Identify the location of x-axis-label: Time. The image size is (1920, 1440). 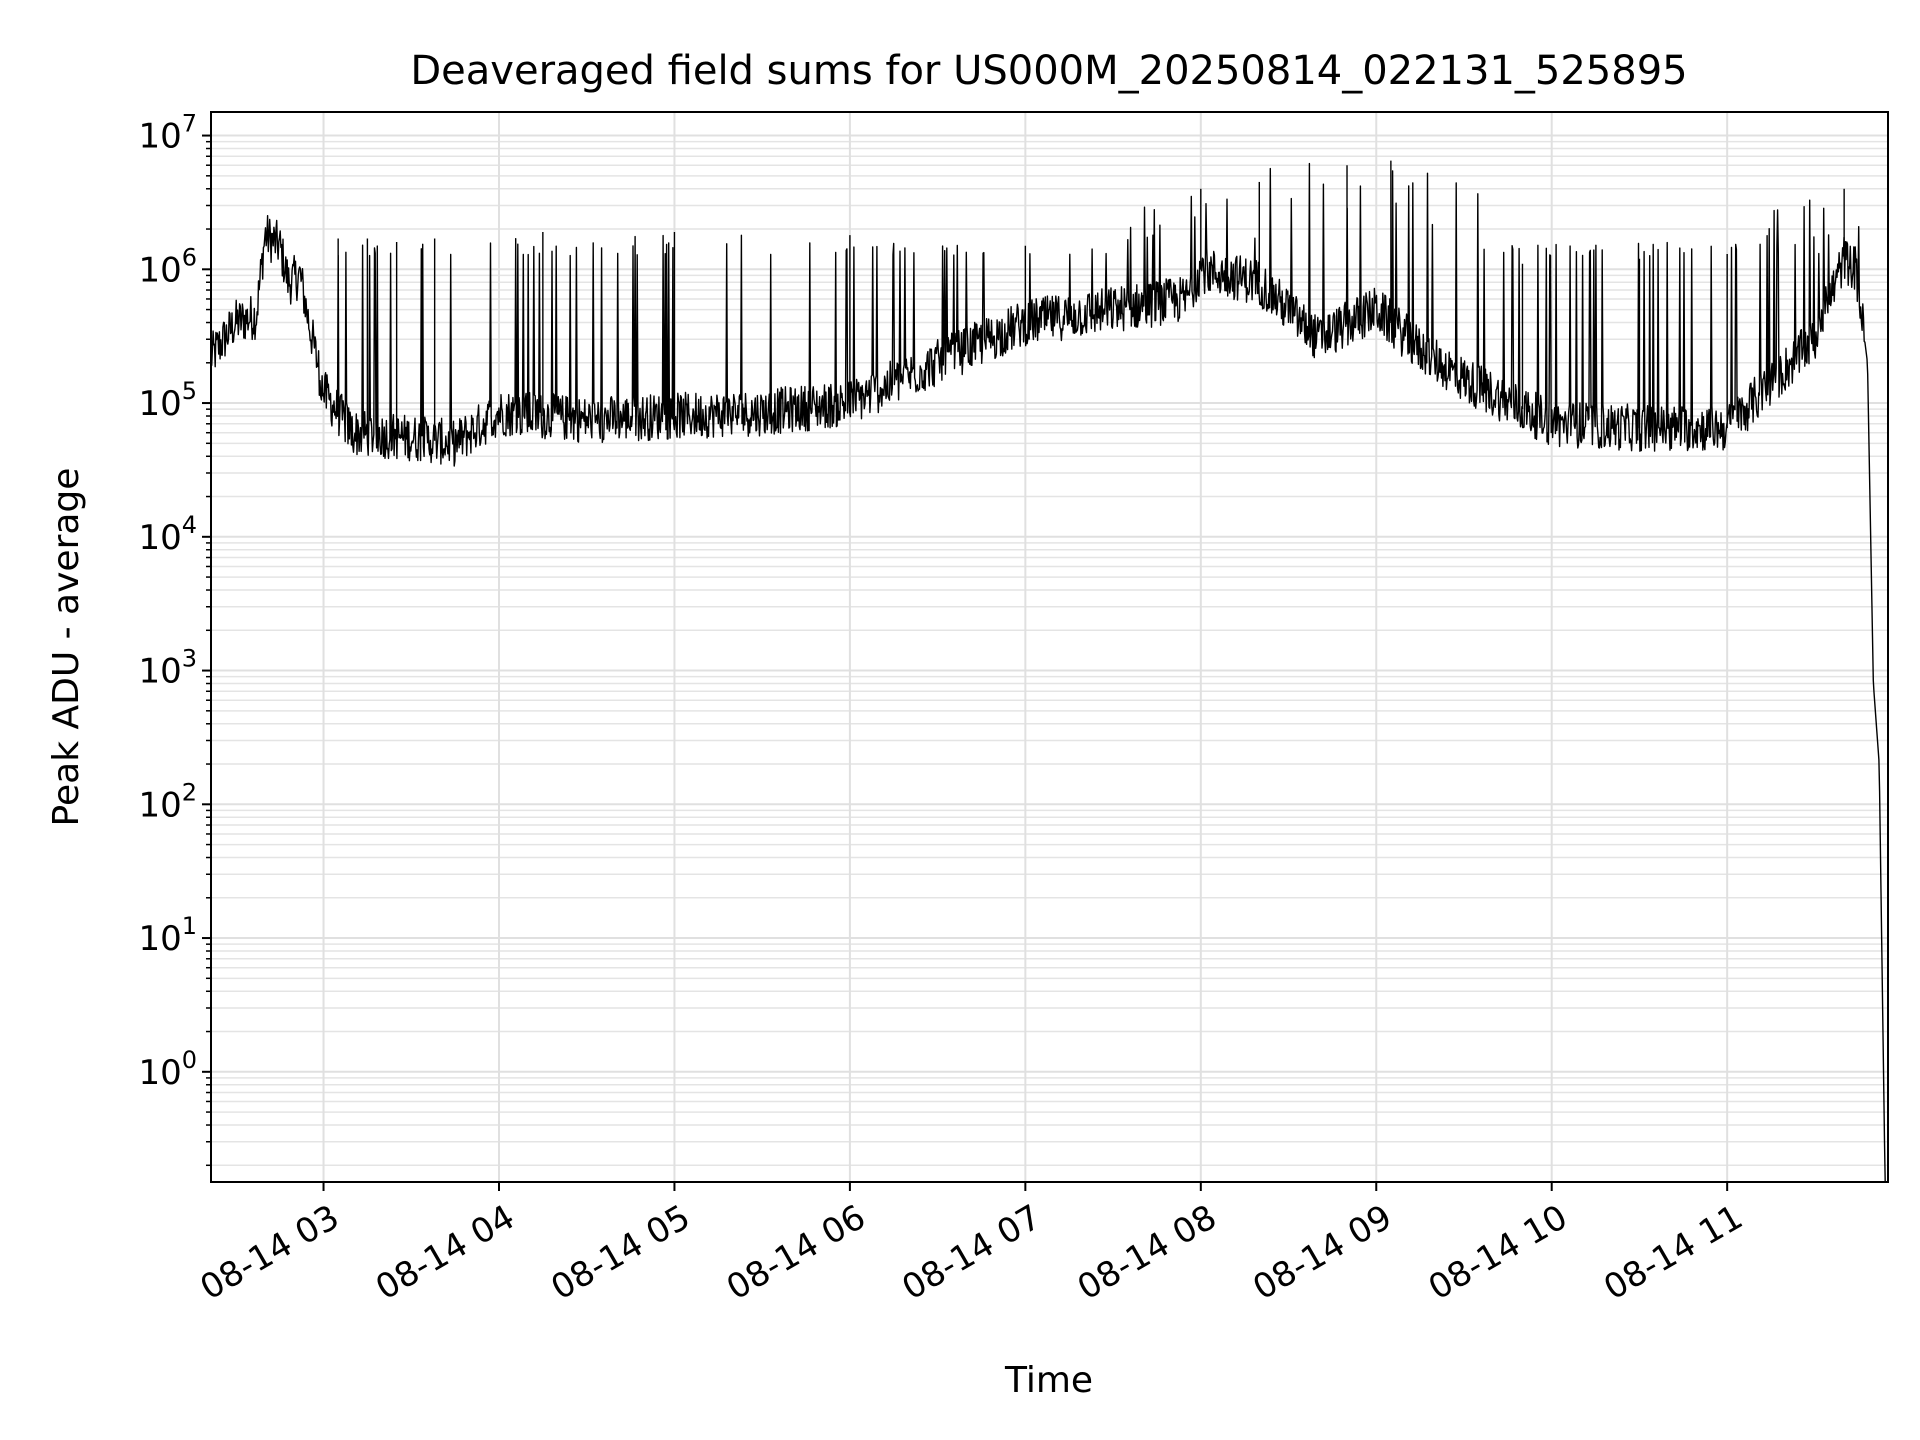
(1048, 1380).